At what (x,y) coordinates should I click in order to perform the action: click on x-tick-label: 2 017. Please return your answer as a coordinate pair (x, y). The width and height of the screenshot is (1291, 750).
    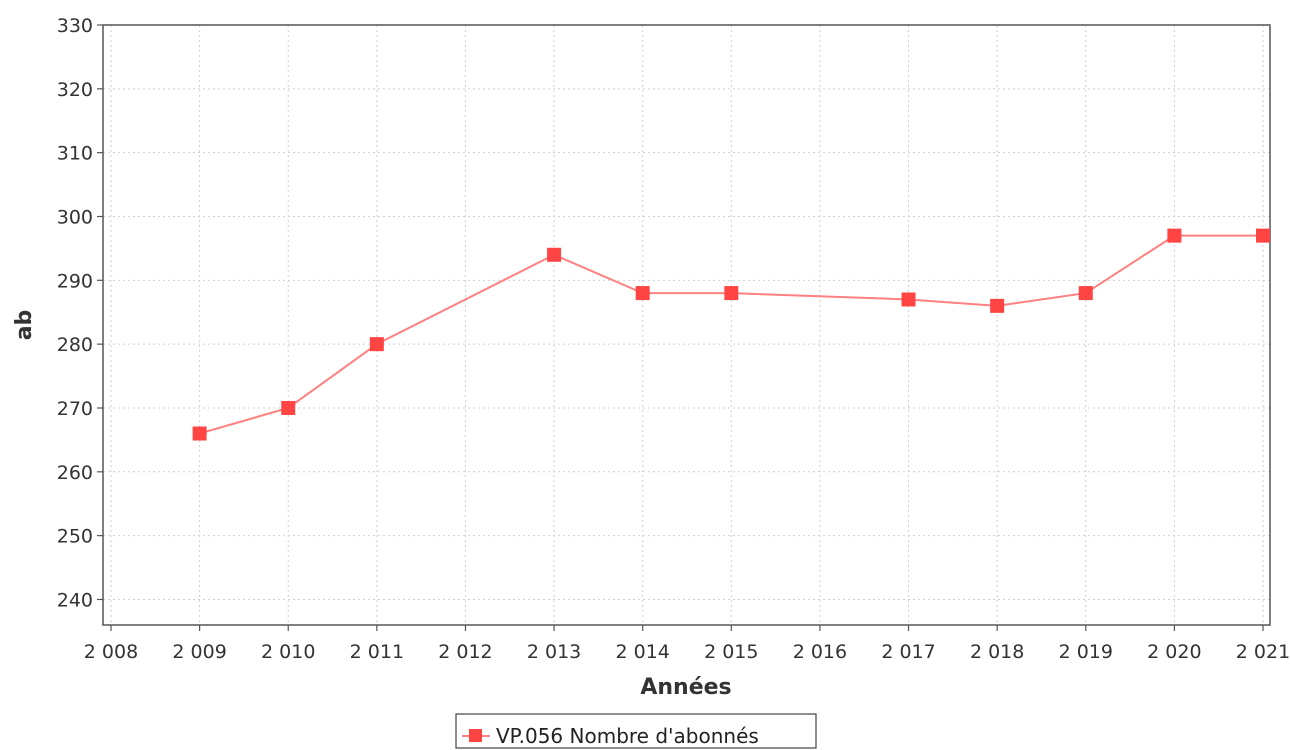
    Looking at the image, I should click on (908, 652).